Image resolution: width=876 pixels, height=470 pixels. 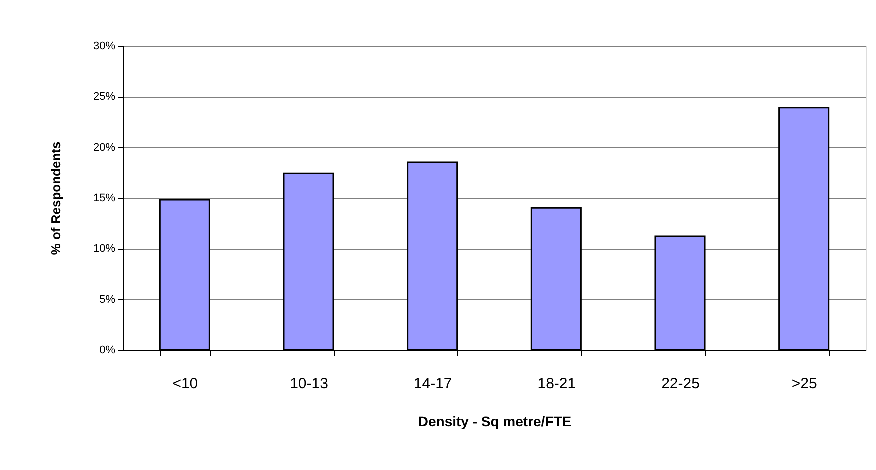 I want to click on x-tick-label: 10-13, so click(x=309, y=384).